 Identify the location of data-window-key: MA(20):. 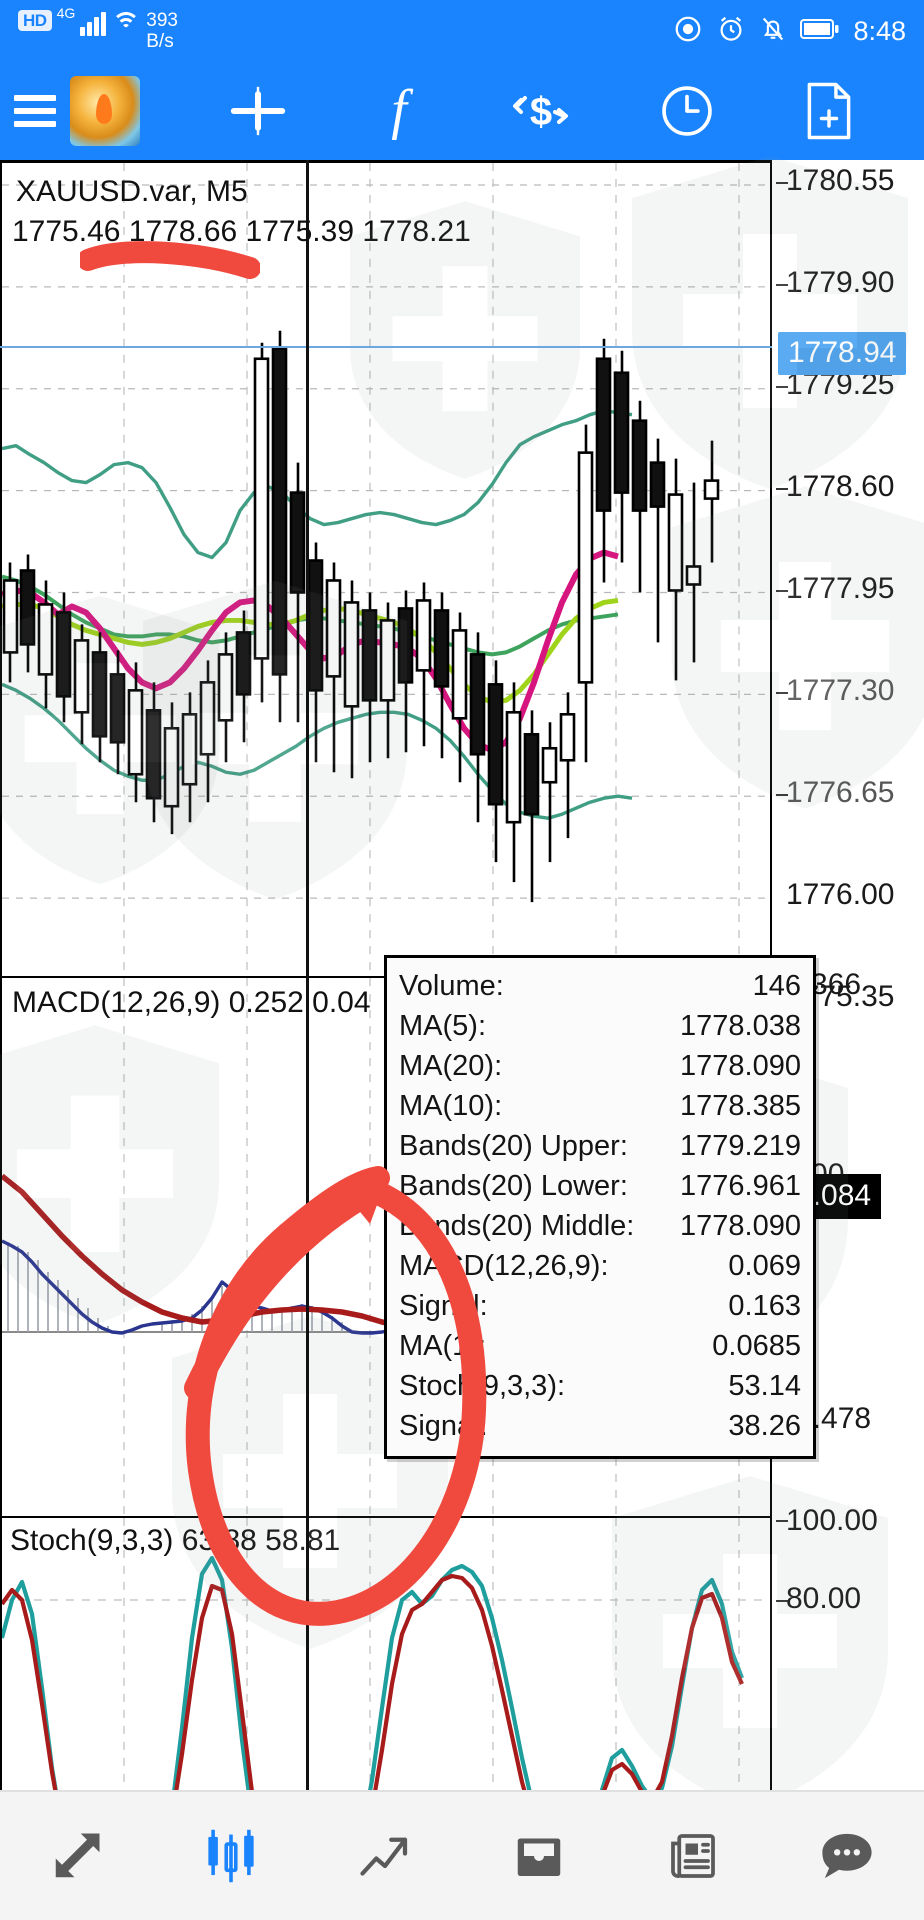
(451, 1066).